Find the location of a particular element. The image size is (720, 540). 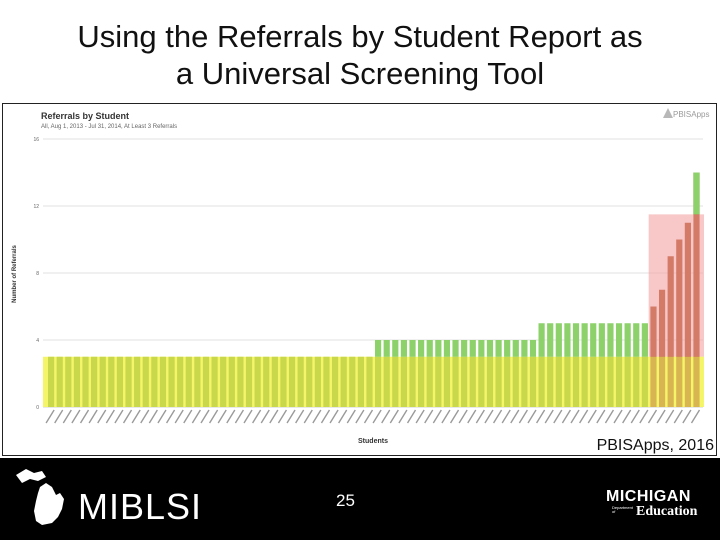

pbisapps-brand-text: PBISApps is located at coordinates (691, 114).